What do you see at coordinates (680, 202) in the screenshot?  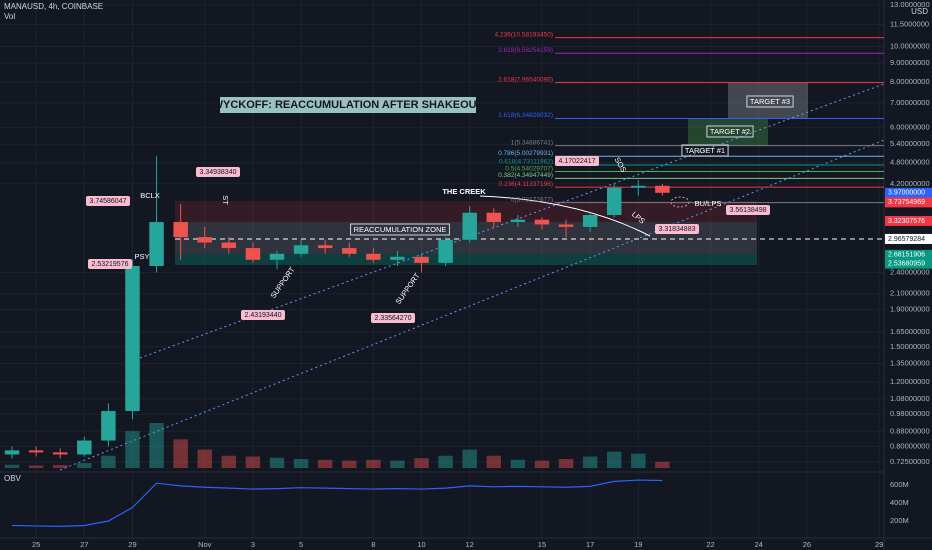 I see `bu-marker` at bounding box center [680, 202].